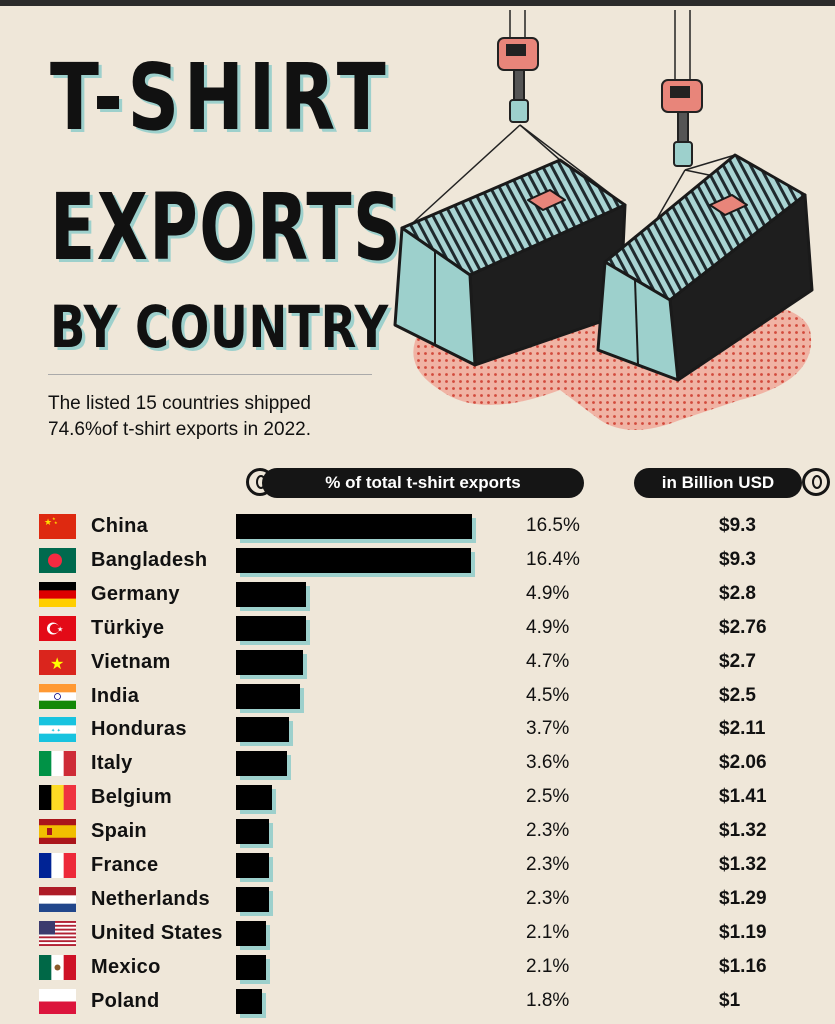 Image resolution: width=835 pixels, height=1024 pixels. I want to click on turkiye-flag-icon: ★, so click(57, 628).